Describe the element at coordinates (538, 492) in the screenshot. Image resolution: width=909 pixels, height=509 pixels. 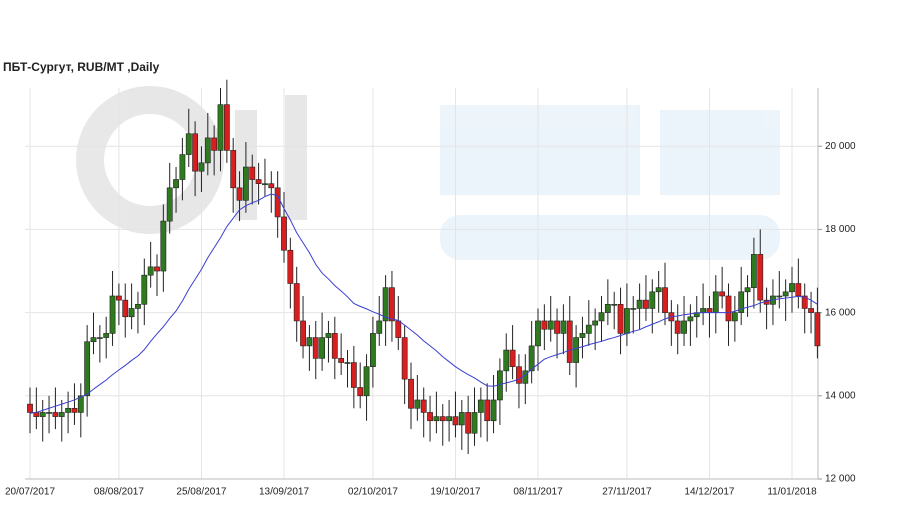
I see `x-tick-label: 08/11/2017` at that location.